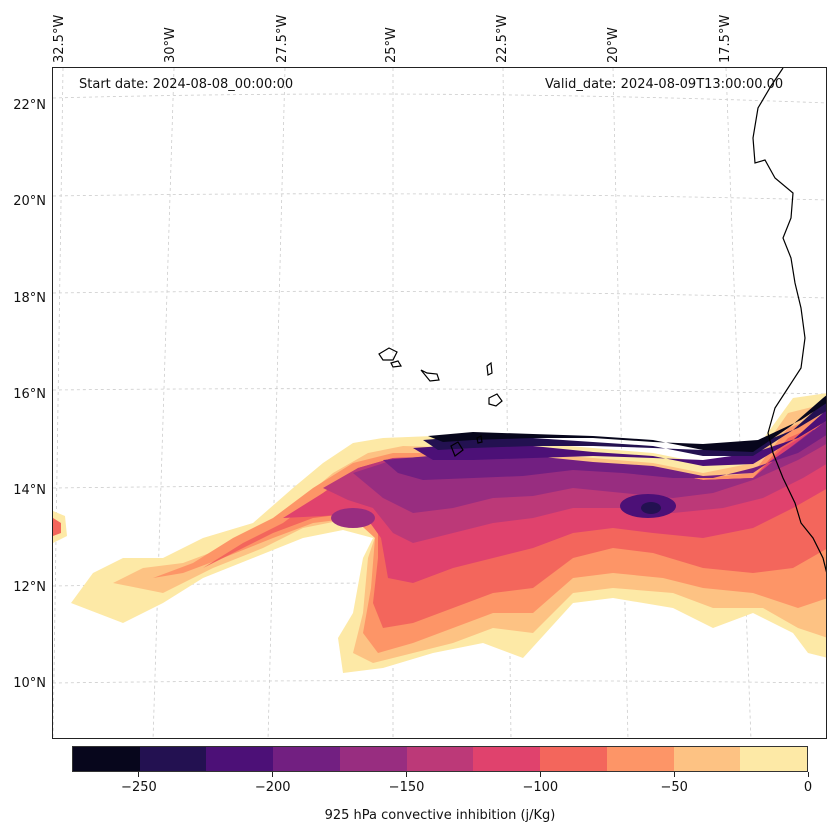 Image resolution: width=837 pixels, height=836 pixels. I want to click on latitude-label: 10°N, so click(29, 683).